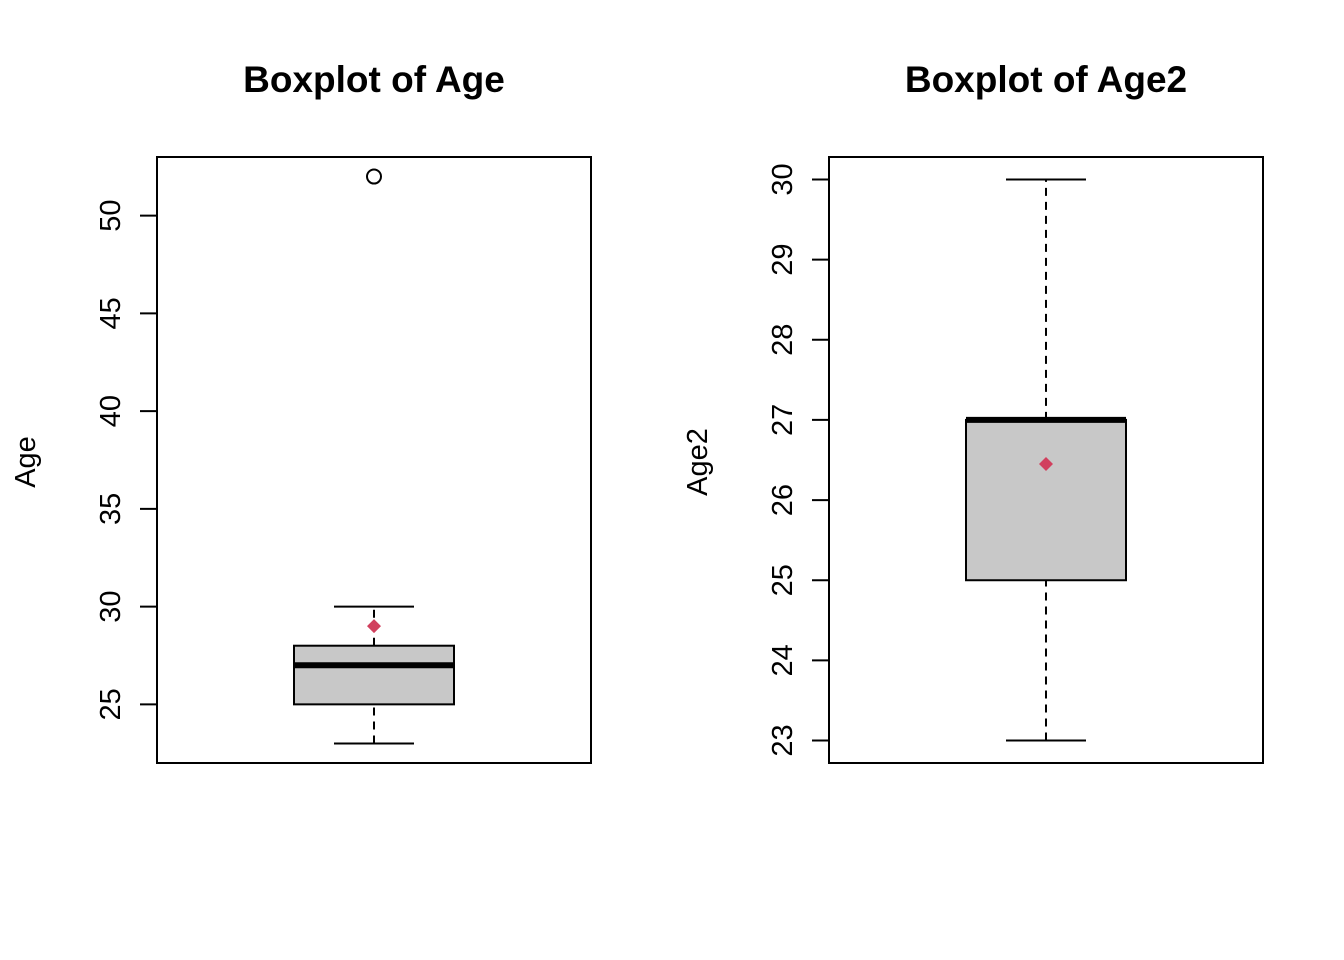 Image resolution: width=1344 pixels, height=960 pixels. Describe the element at coordinates (783, 500) in the screenshot. I see `y-tick-label: 26` at that location.